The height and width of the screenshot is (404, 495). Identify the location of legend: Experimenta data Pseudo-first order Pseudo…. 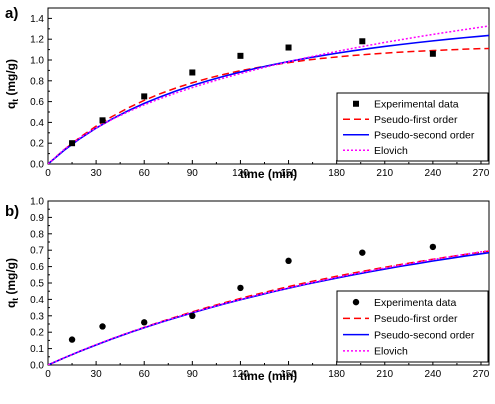
(412, 326).